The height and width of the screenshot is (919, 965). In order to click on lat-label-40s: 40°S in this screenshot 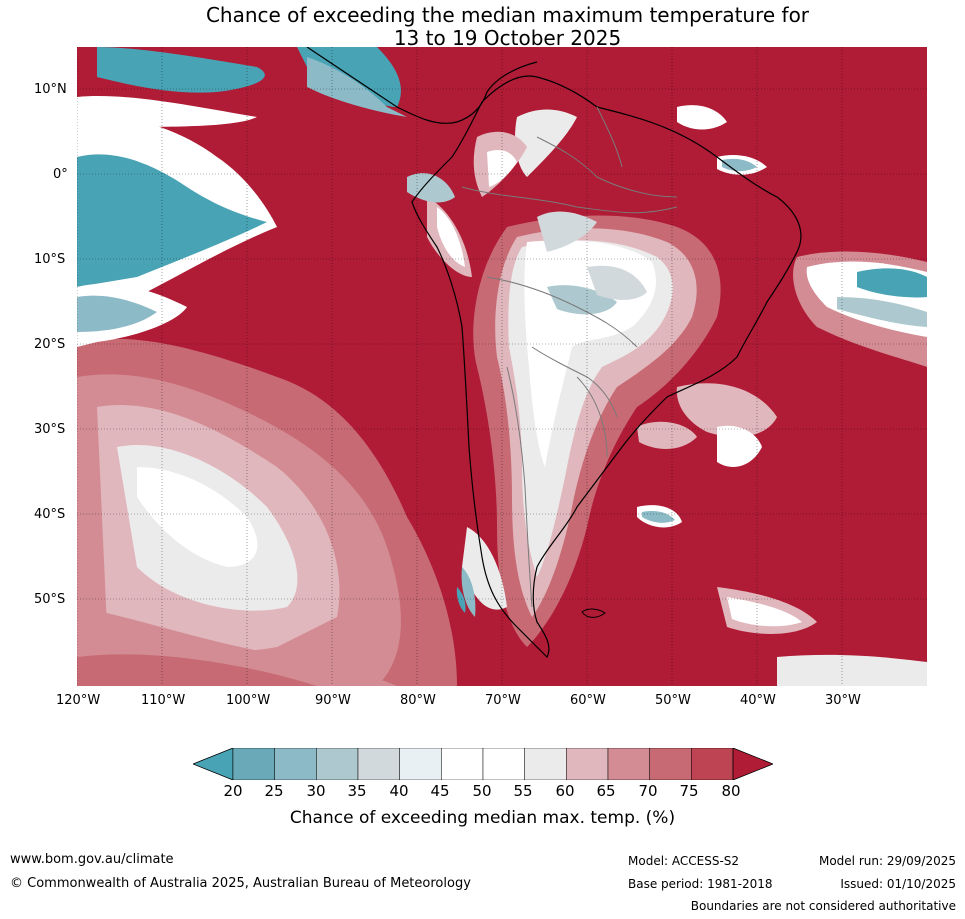, I will do `click(50, 514)`.